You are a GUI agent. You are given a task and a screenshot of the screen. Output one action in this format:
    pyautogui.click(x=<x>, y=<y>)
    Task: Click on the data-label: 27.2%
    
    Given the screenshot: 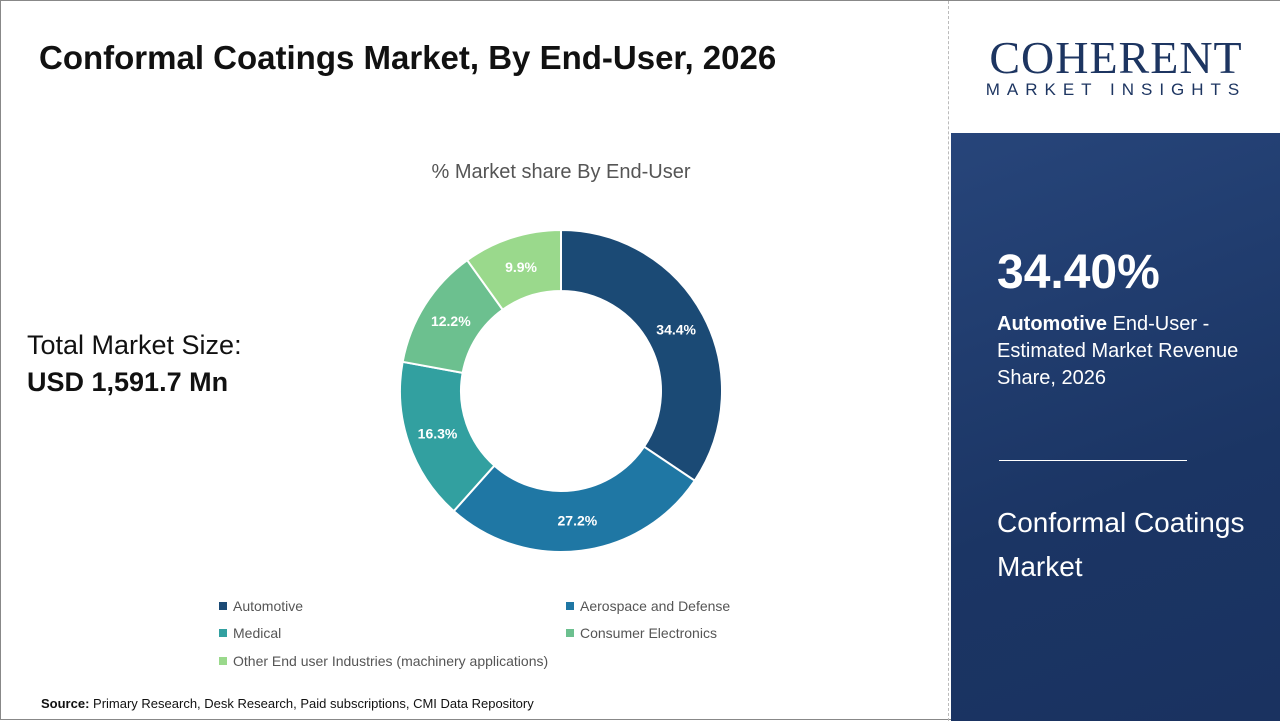 What is the action you would take?
    pyautogui.click(x=578, y=520)
    